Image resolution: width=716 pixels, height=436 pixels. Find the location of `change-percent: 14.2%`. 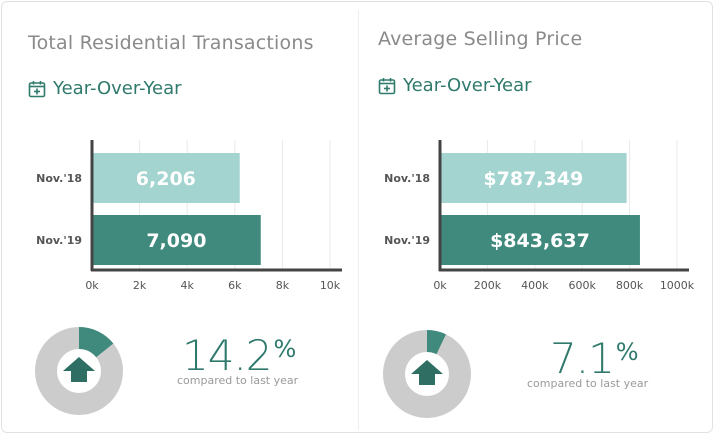

change-percent: 14.2% is located at coordinates (239, 356).